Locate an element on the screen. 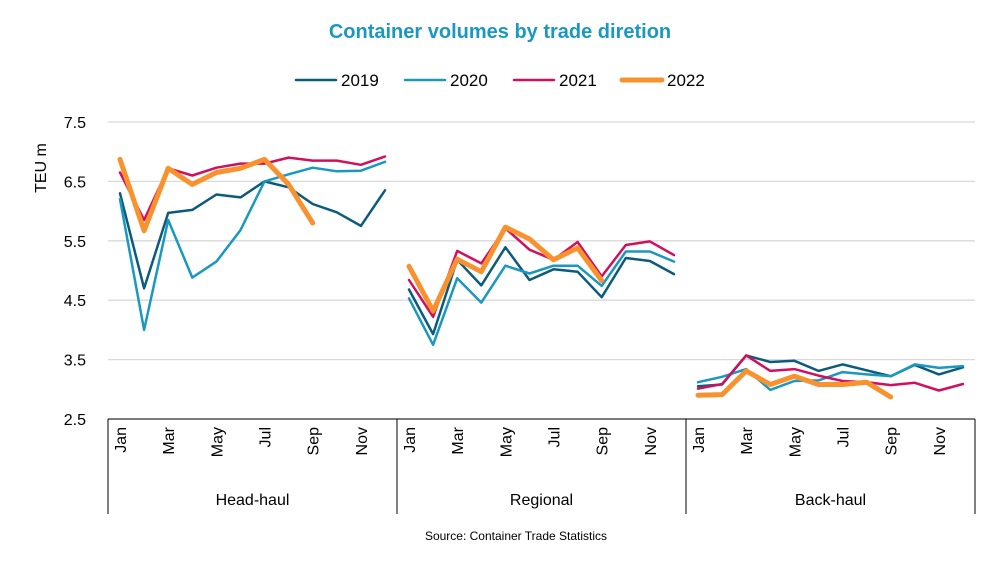 Image resolution: width=1000 pixels, height=561 pixels. series-2020-back-haul is located at coordinates (830, 377).